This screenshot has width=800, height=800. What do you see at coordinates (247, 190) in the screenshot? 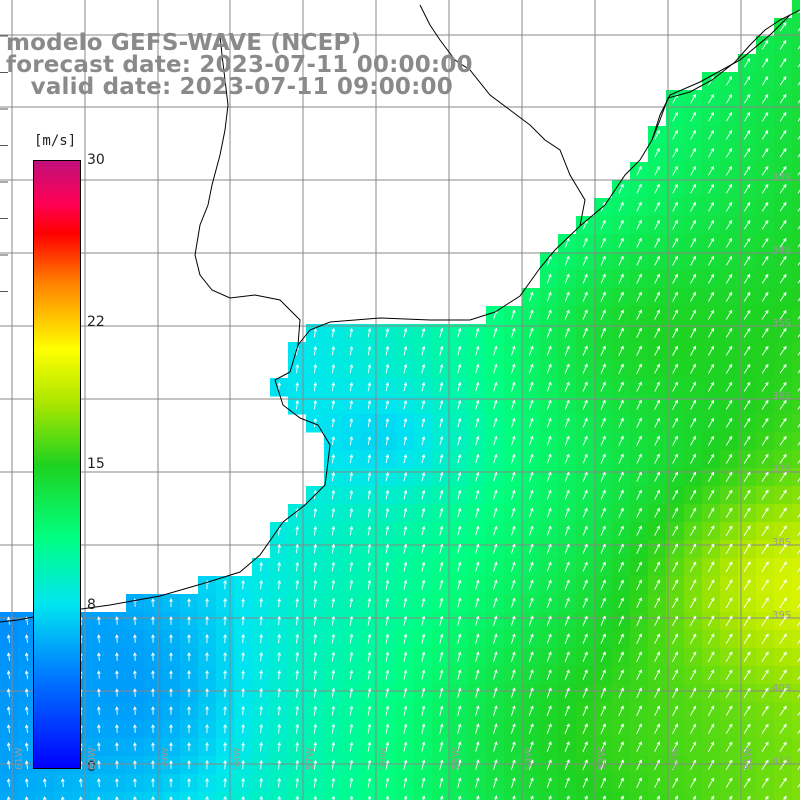
I see `river-border-uruguay-argentina` at bounding box center [247, 190].